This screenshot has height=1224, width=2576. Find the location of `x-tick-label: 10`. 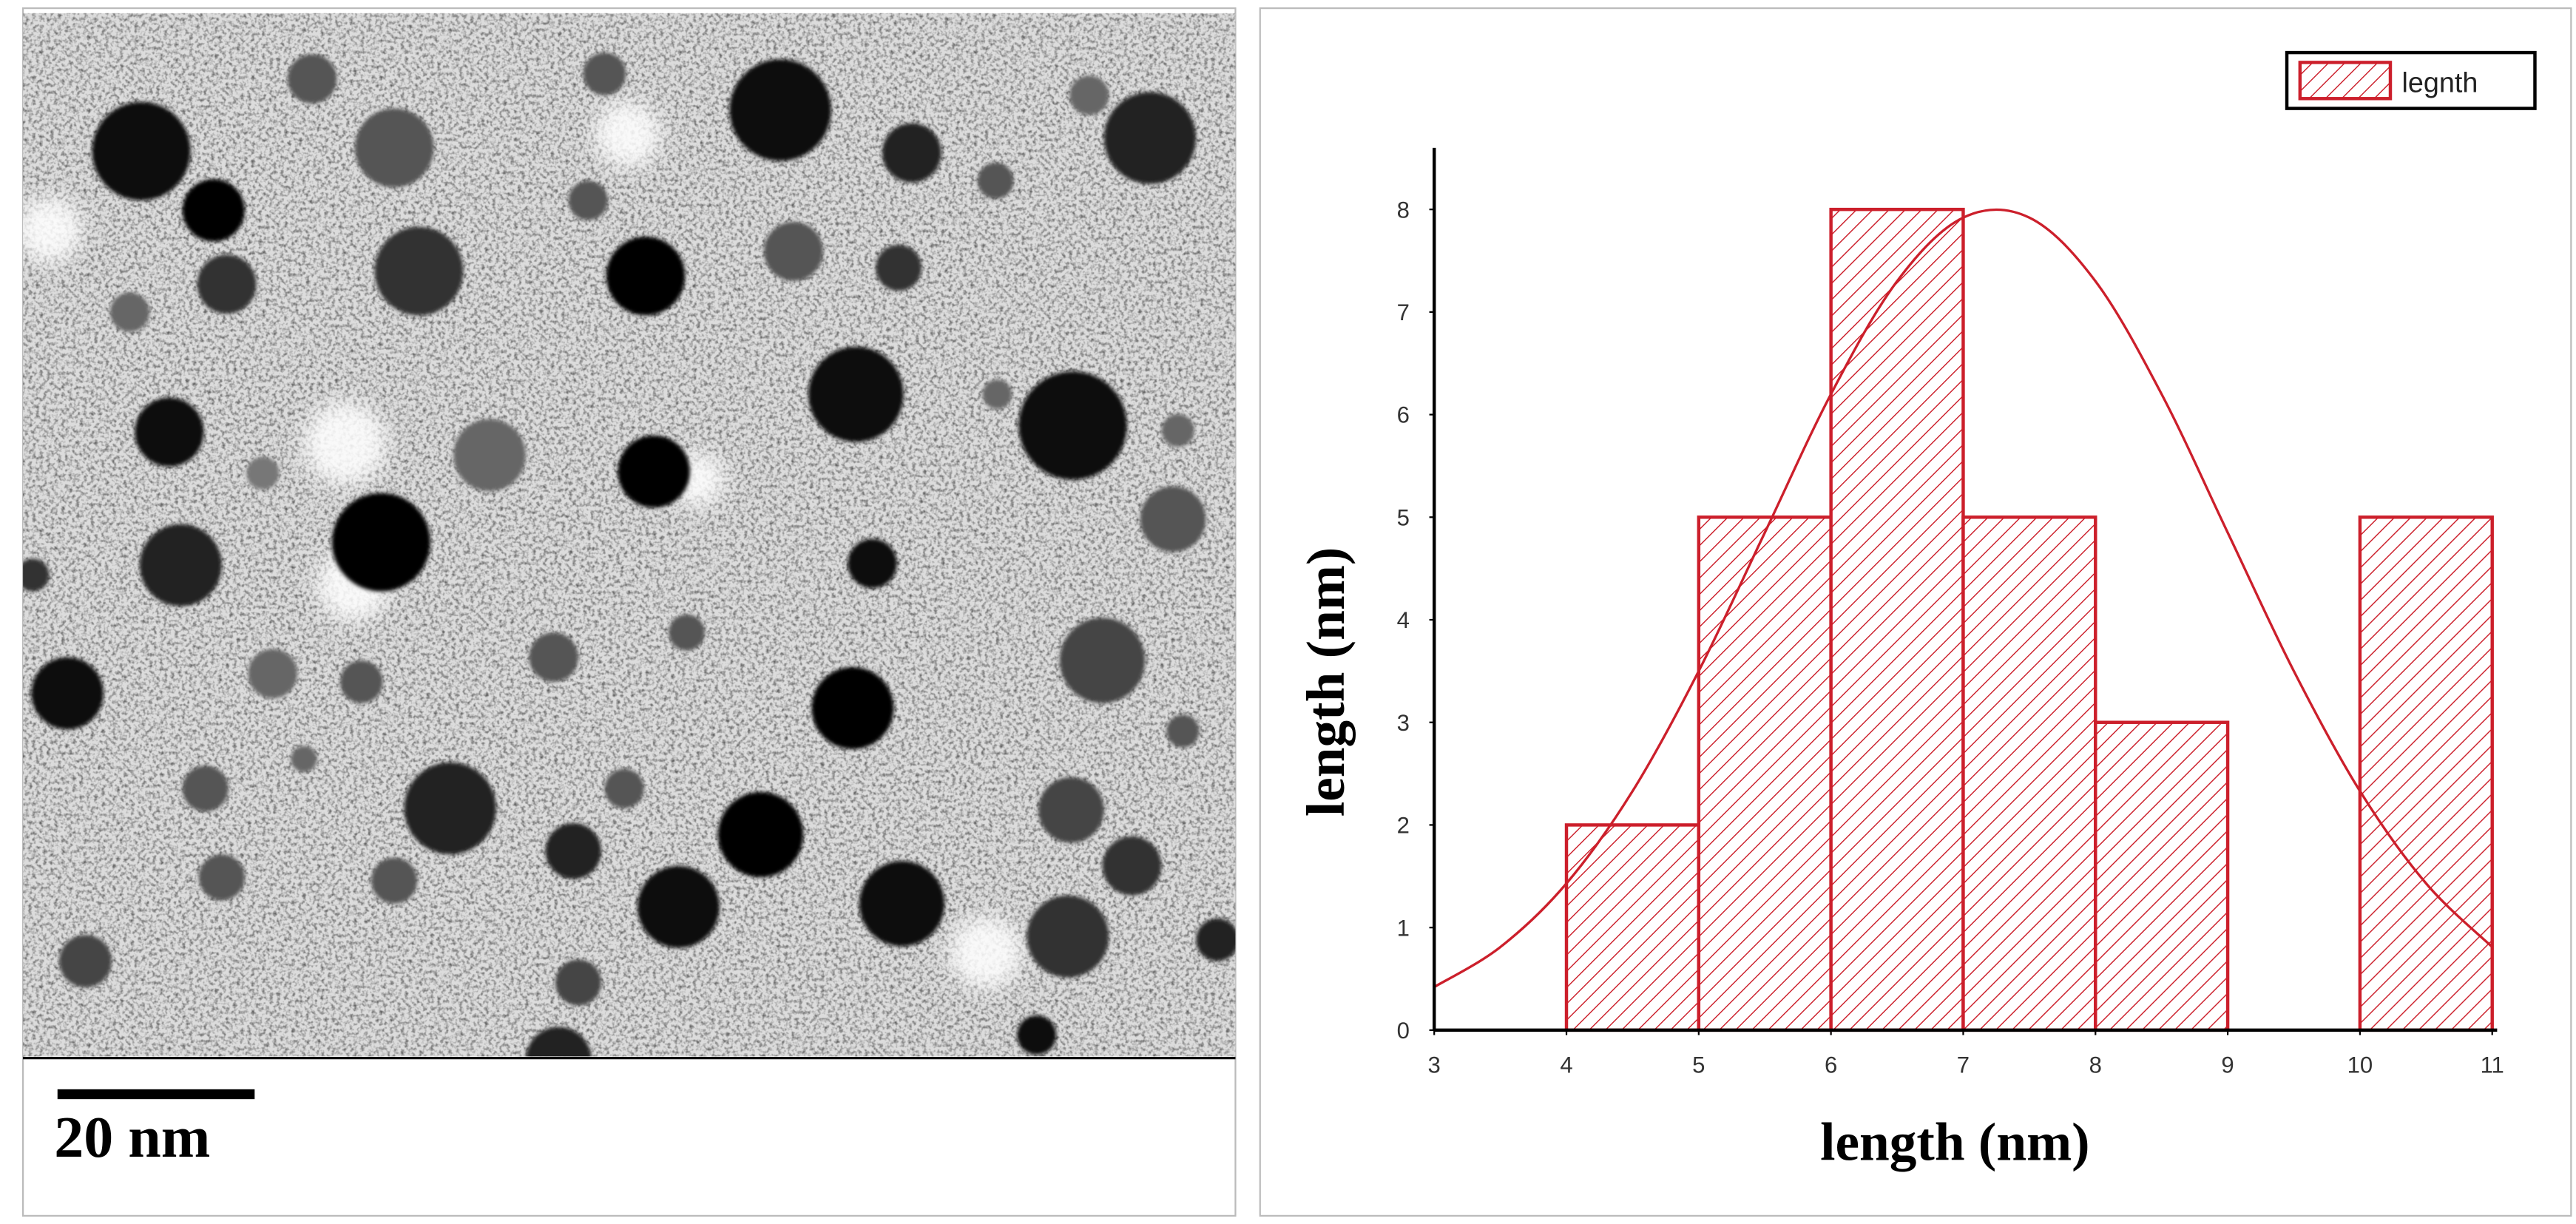

x-tick-label: 10 is located at coordinates (2360, 1065).